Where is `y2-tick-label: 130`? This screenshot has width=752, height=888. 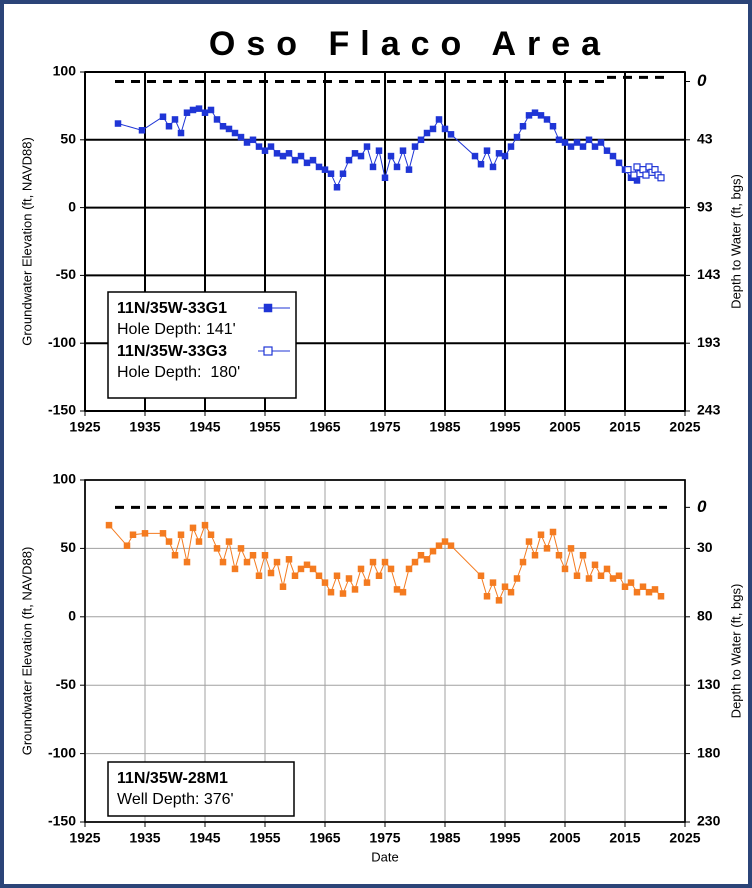 y2-tick-label: 130 is located at coordinates (709, 684).